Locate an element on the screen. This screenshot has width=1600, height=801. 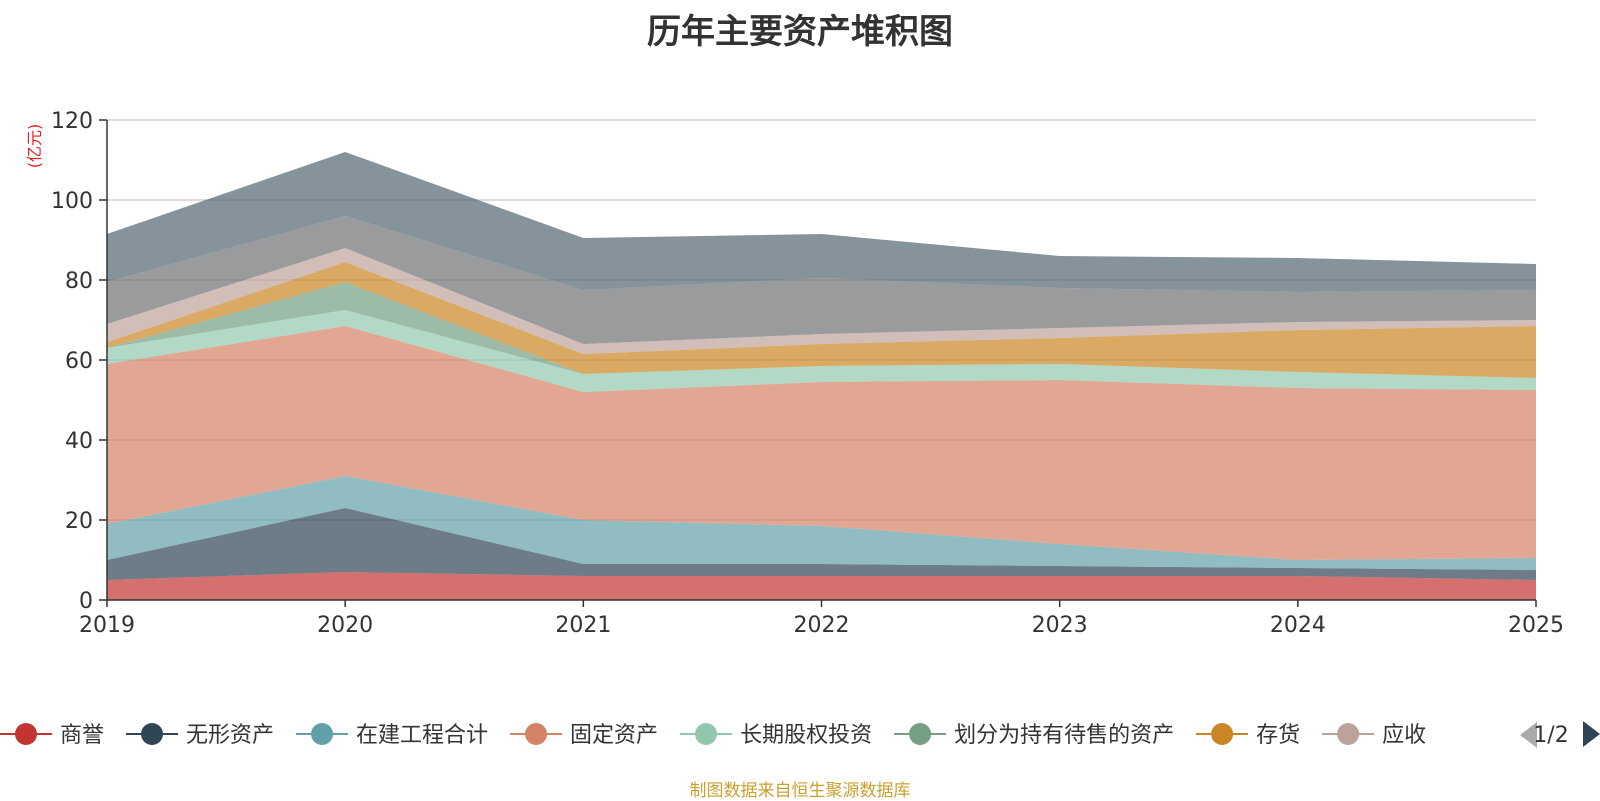
chart-title: 历年主要资产堆积图 is located at coordinates (800, 32).